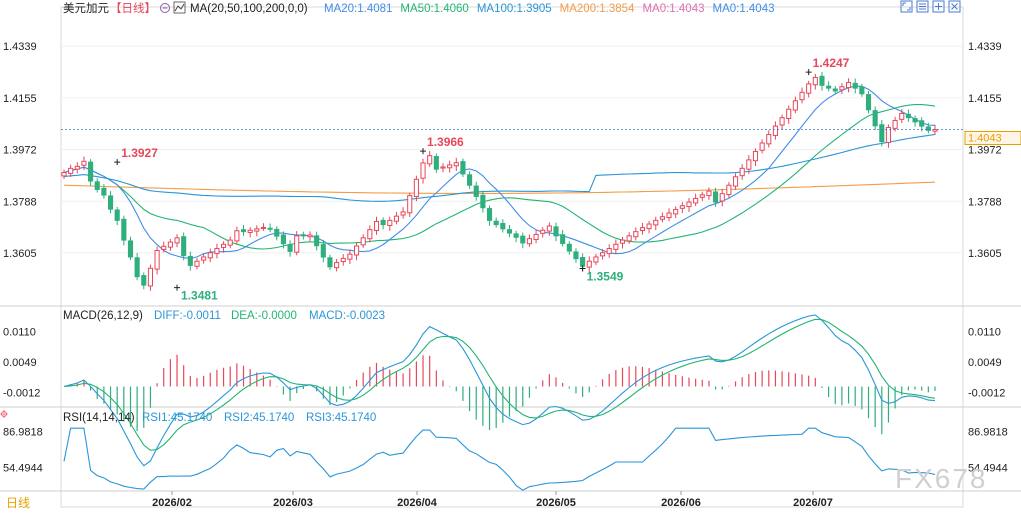  What do you see at coordinates (133, 8) in the screenshot?
I see `period-label: 【日线】` at bounding box center [133, 8].